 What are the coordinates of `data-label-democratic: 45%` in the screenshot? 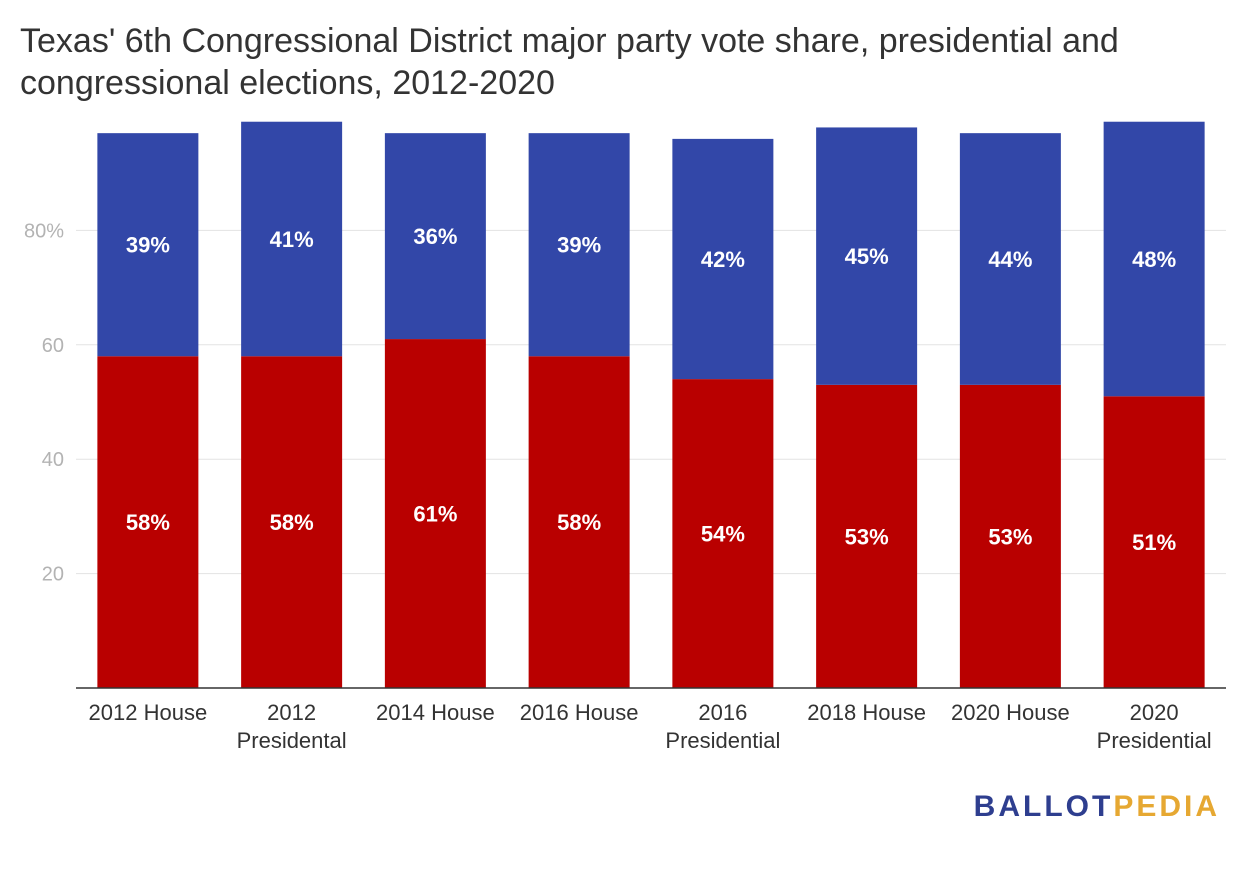 It's located at (867, 256).